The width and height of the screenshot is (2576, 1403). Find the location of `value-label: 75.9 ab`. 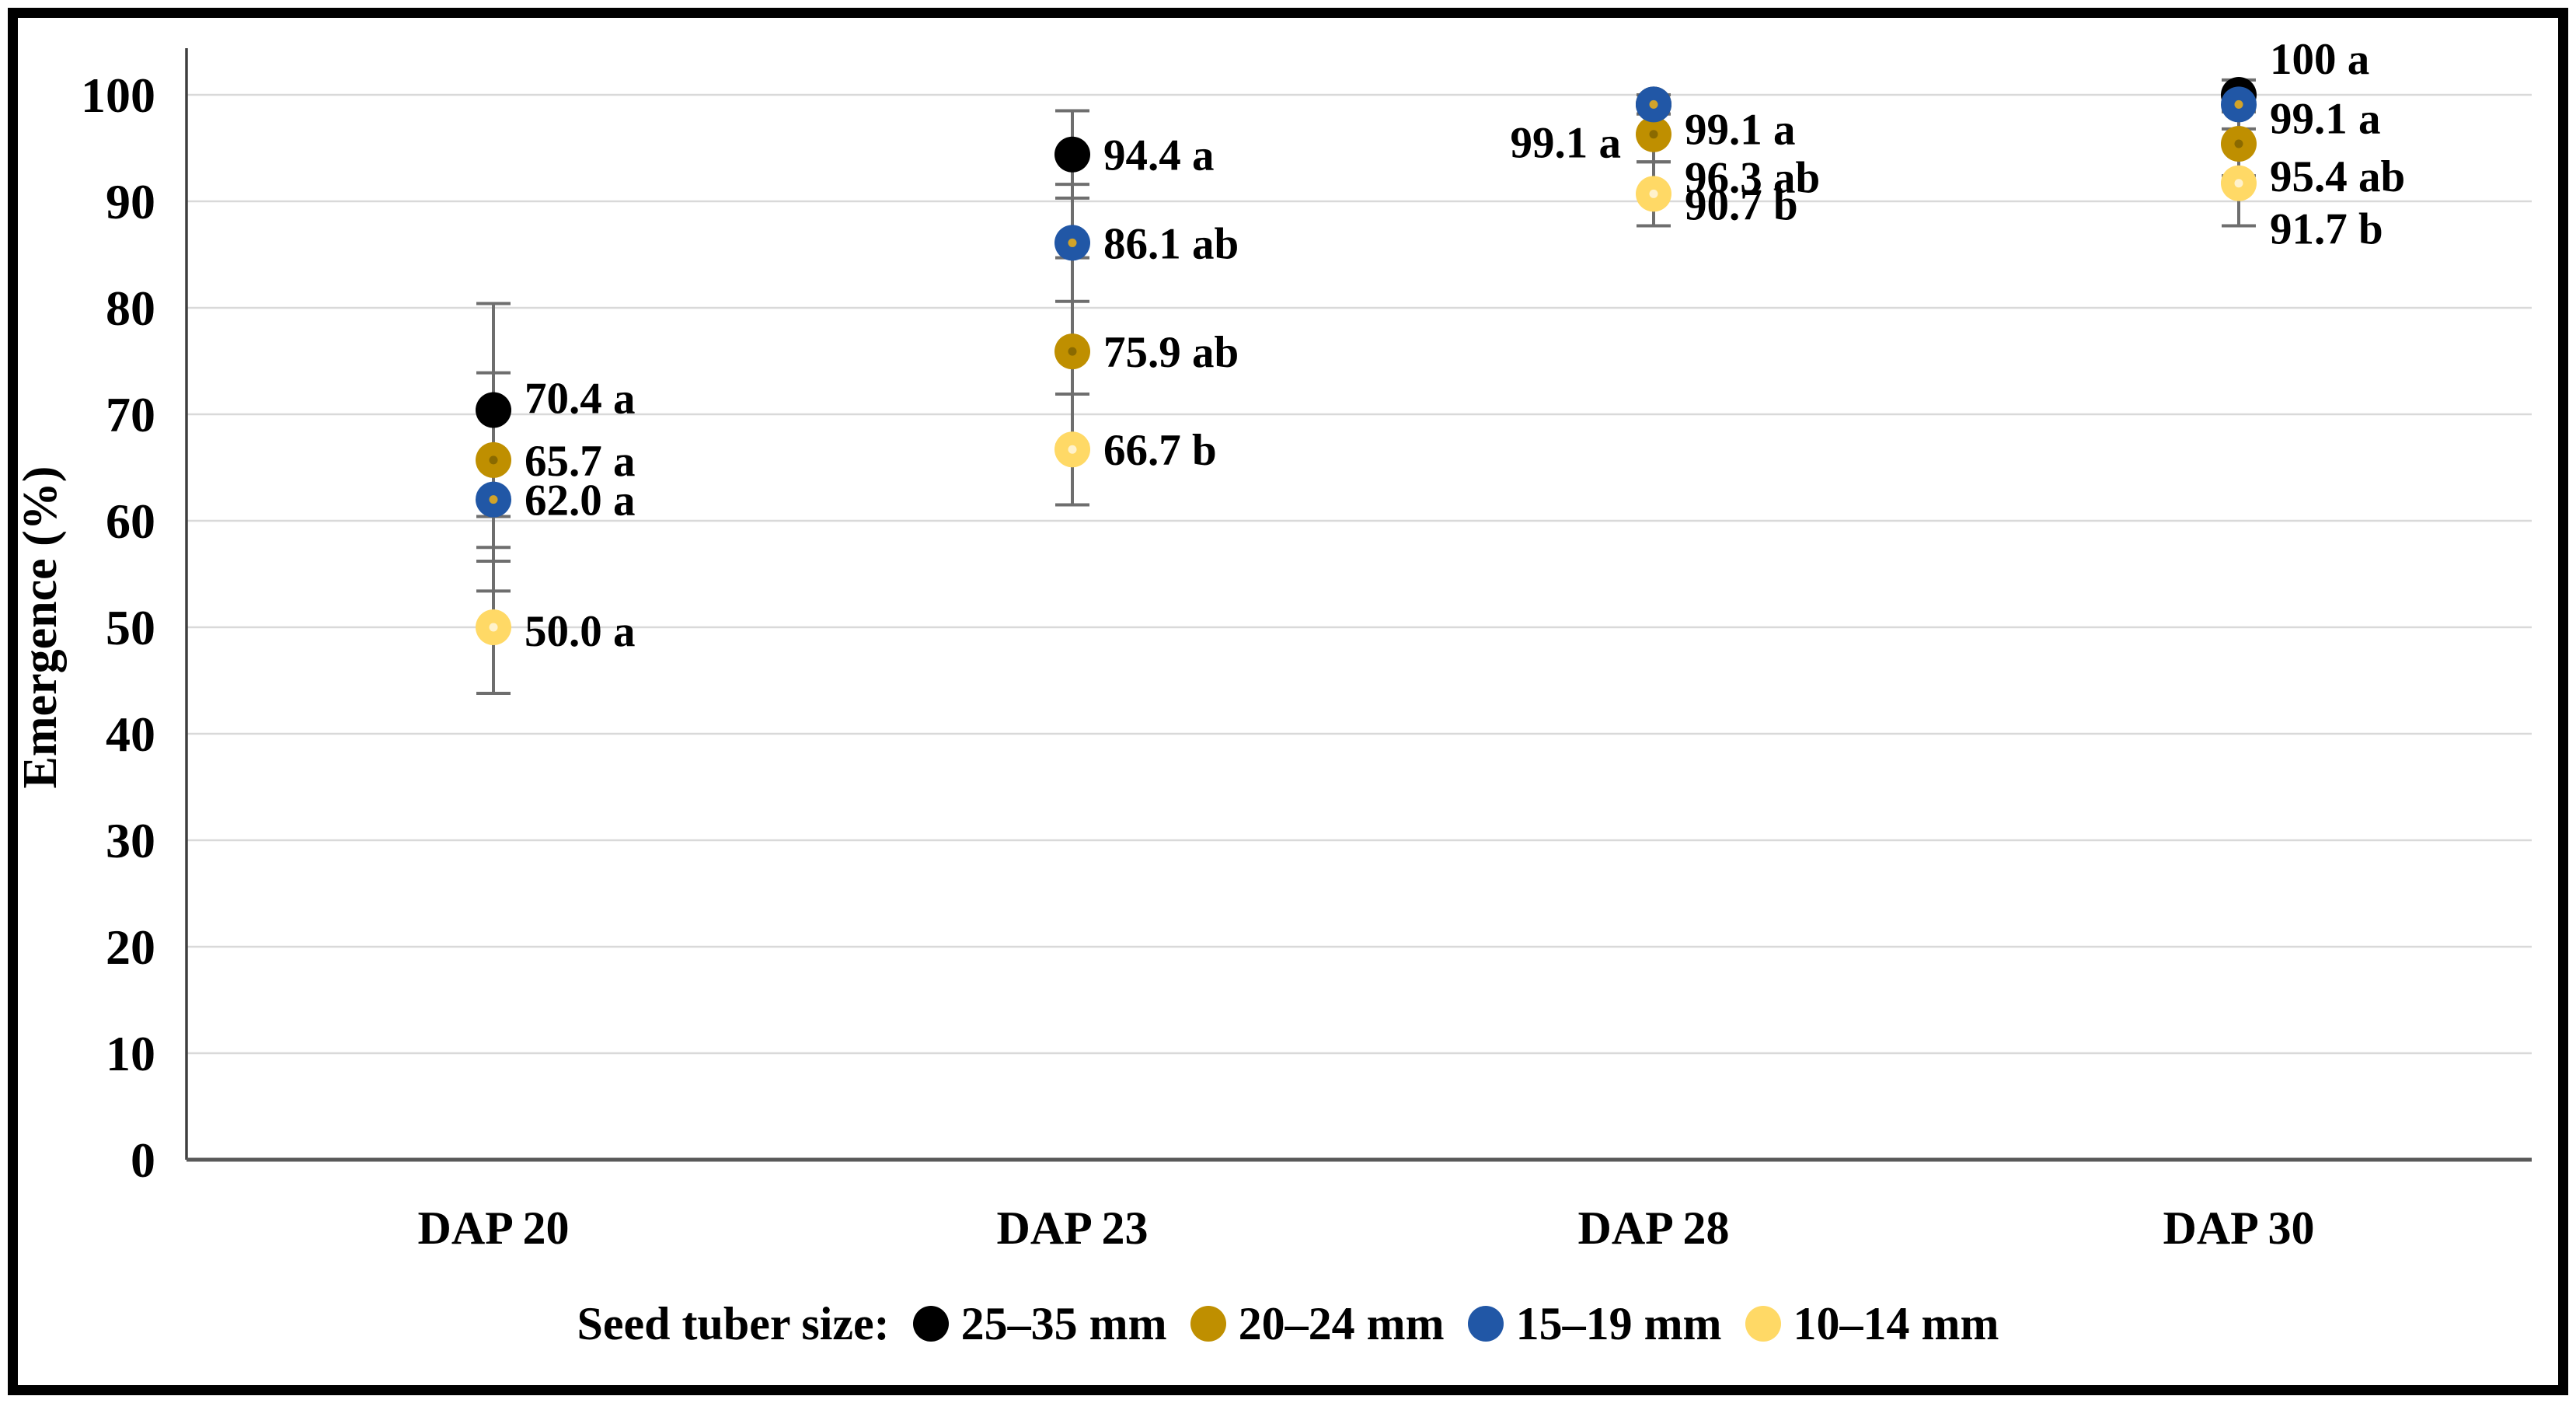

value-label: 75.9 ab is located at coordinates (1171, 352).